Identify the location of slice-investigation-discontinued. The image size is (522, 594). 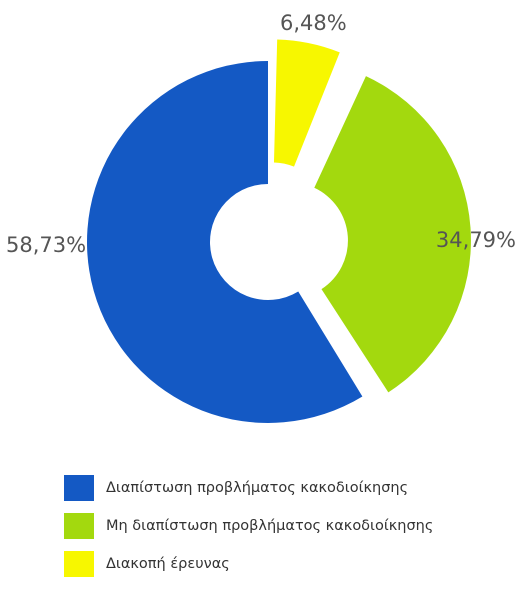
(306, 103).